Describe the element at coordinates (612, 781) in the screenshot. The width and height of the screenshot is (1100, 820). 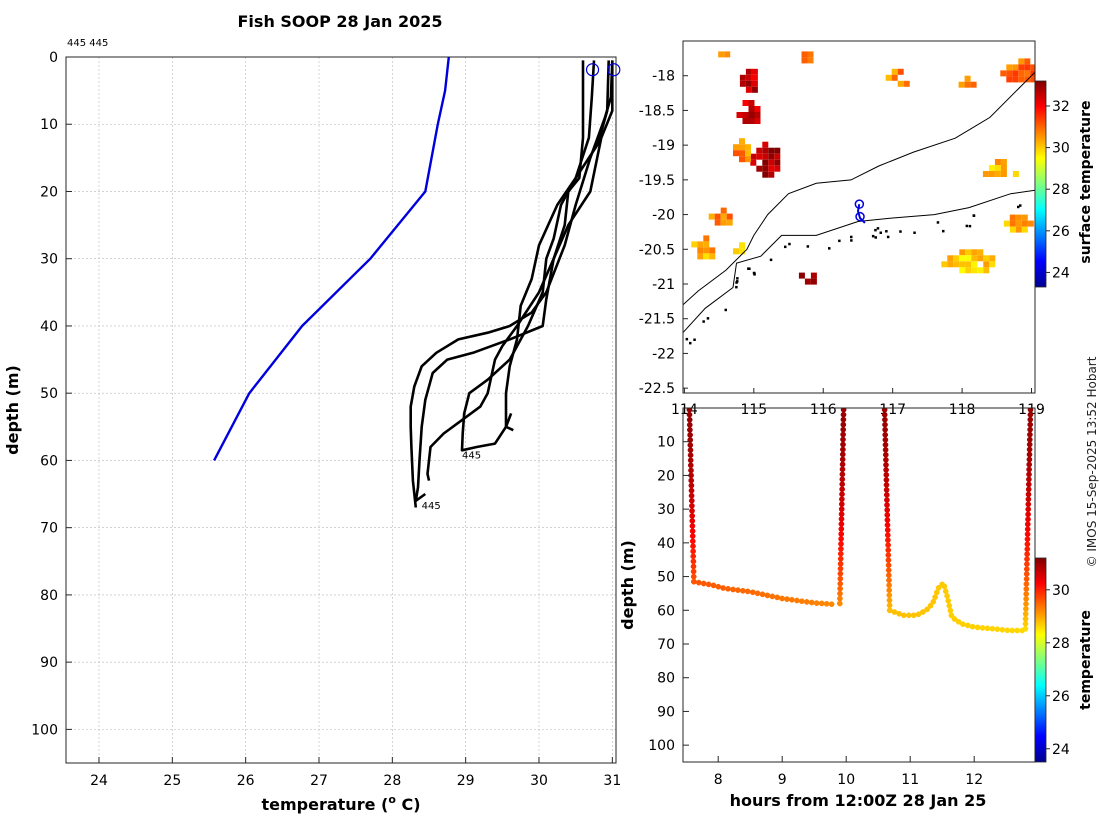
I see `profiles-x-tick-label: 31` at that location.